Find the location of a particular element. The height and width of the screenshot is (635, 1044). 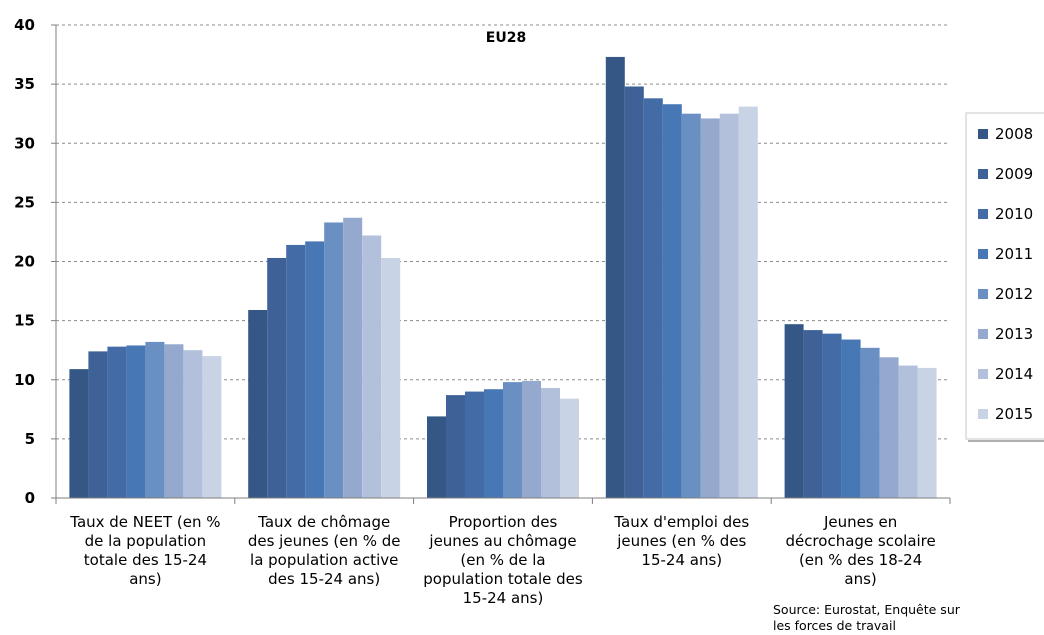

legend-box is located at coordinates (1004, 276).